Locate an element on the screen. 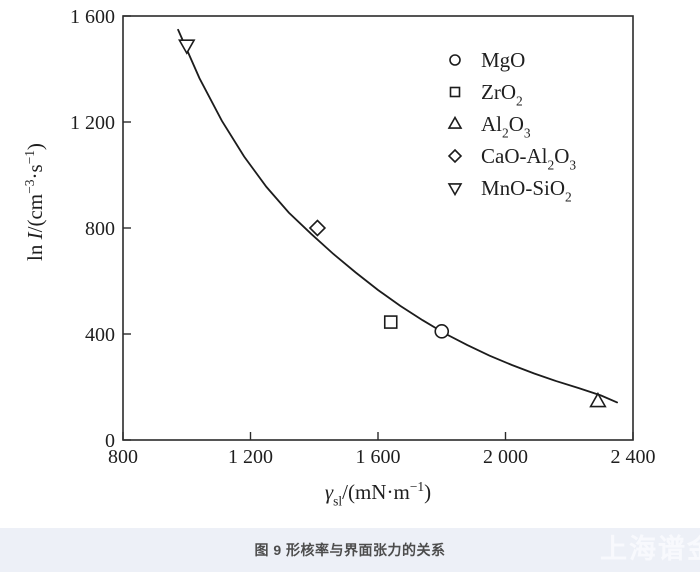 The height and width of the screenshot is (572, 700). watermark-text: 上海谱金 is located at coordinates (650, 549).